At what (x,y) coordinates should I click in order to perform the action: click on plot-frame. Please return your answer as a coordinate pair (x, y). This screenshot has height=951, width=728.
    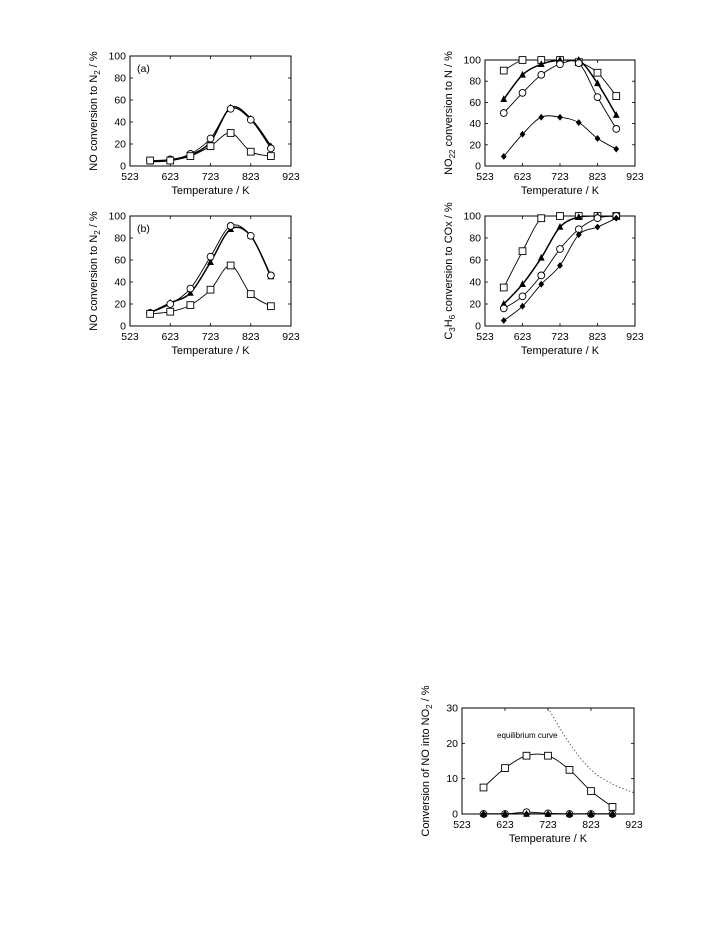
    Looking at the image, I should click on (560, 271).